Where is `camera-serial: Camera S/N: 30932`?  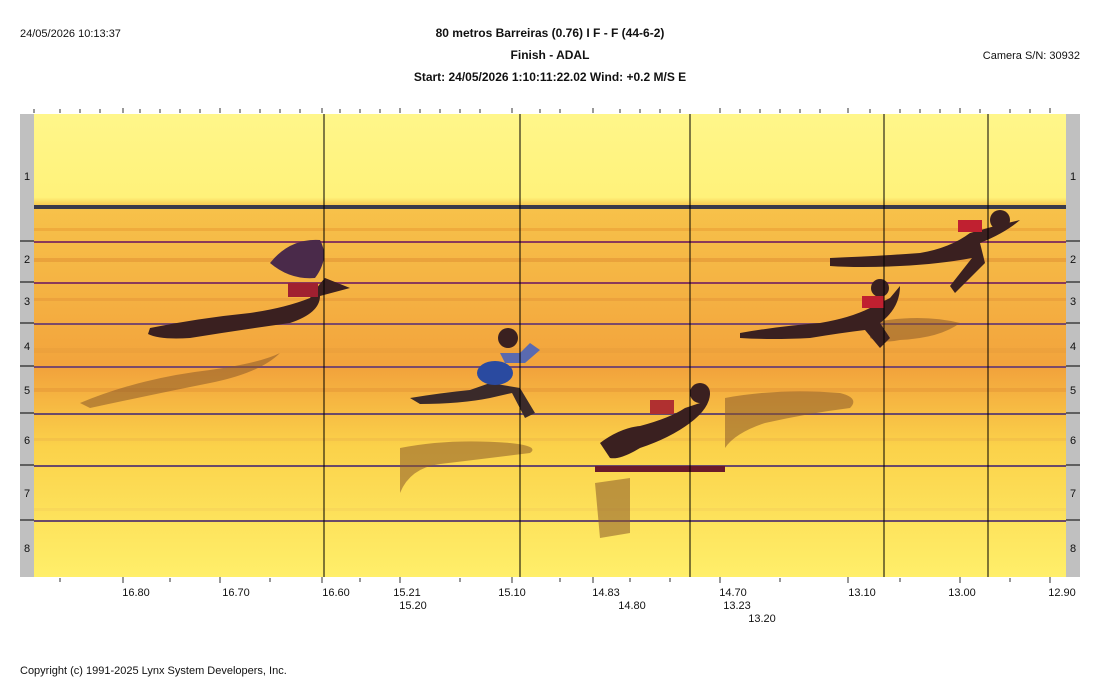 camera-serial: Camera S/N: 30932 is located at coordinates (1031, 56).